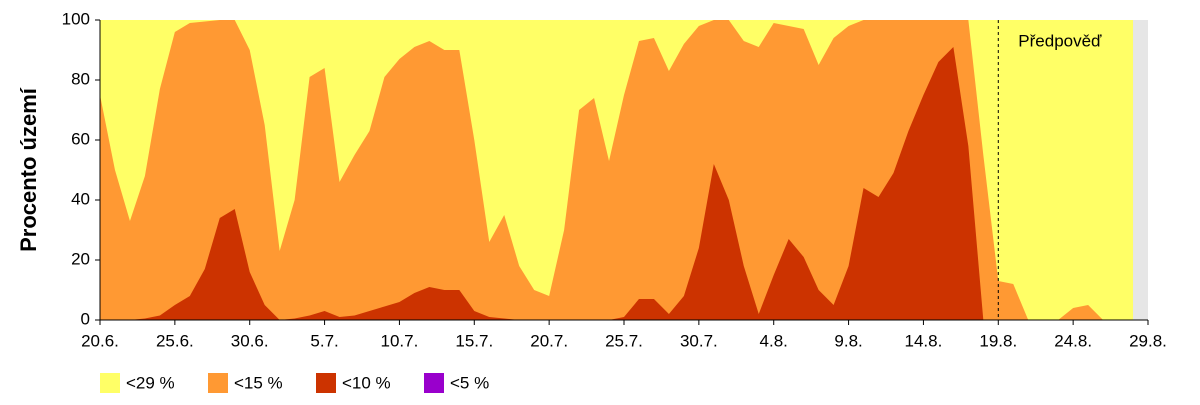 The image size is (1200, 405). Describe the element at coordinates (250, 340) in the screenshot. I see `x-tick-label: 30.6.` at that location.